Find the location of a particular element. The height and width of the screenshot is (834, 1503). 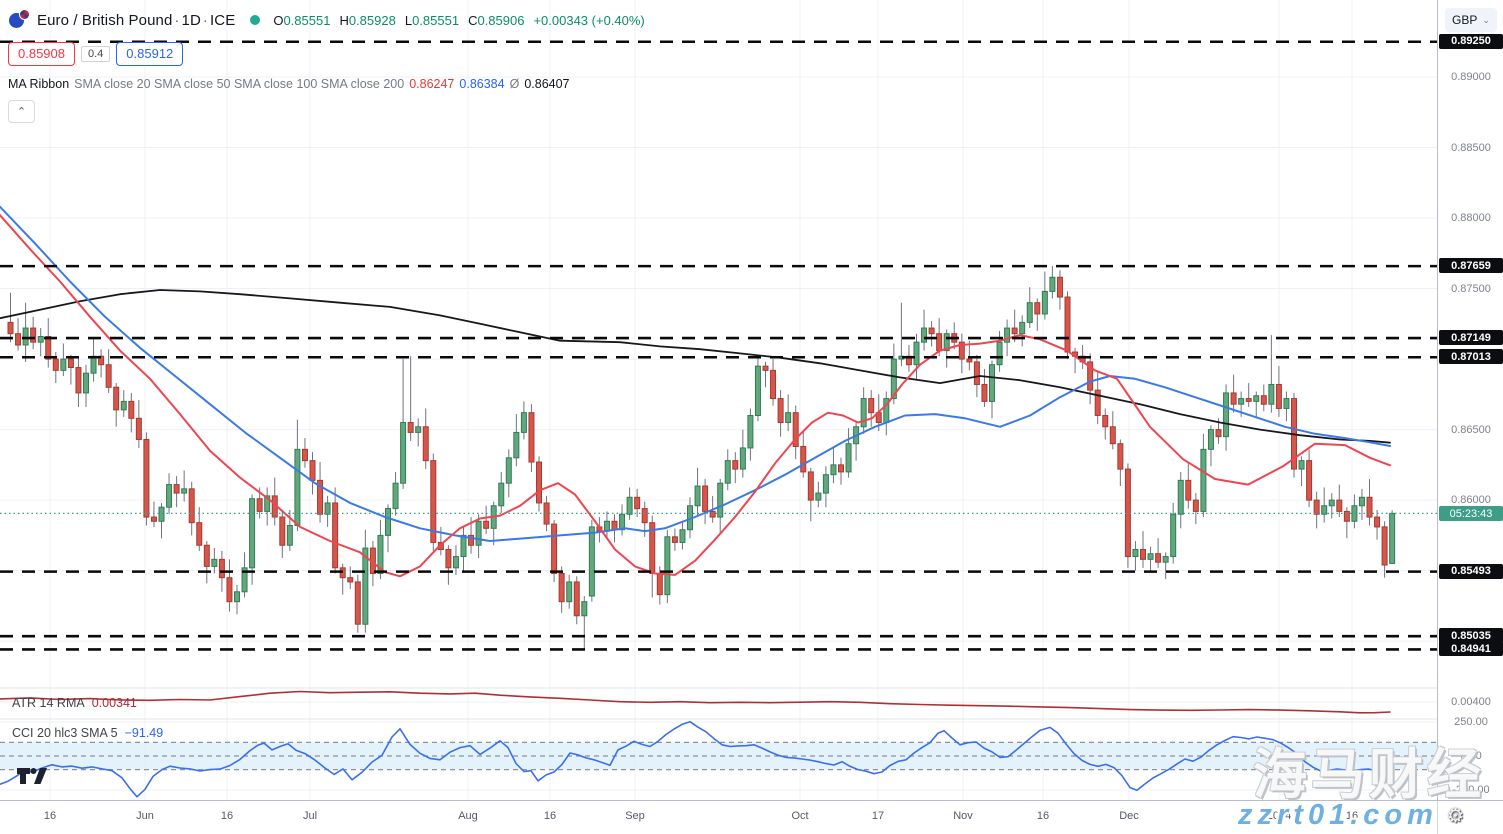

time-tick-label: Aug is located at coordinates (468, 816).